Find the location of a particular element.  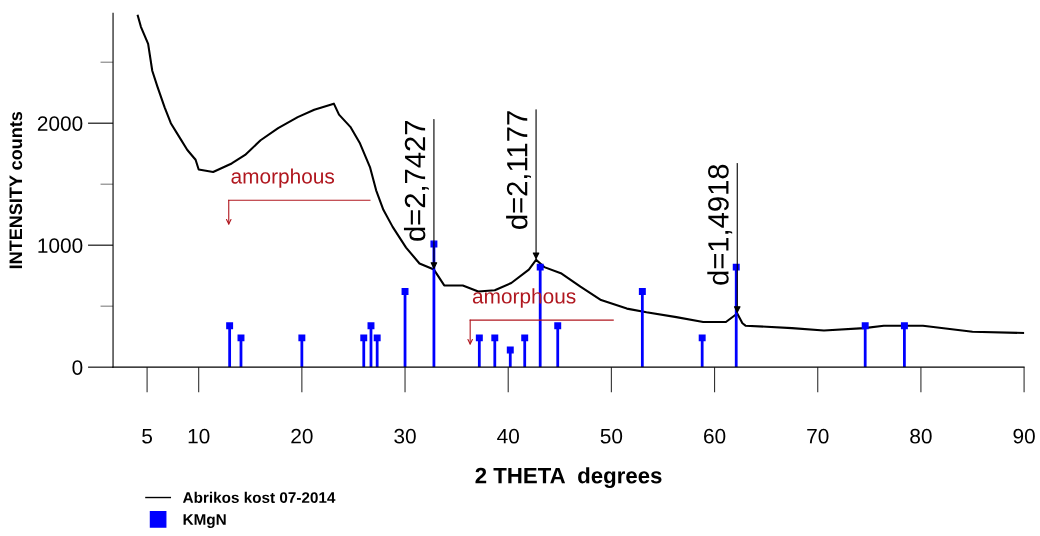

y-tick-label: 2000 is located at coordinates (60, 123).